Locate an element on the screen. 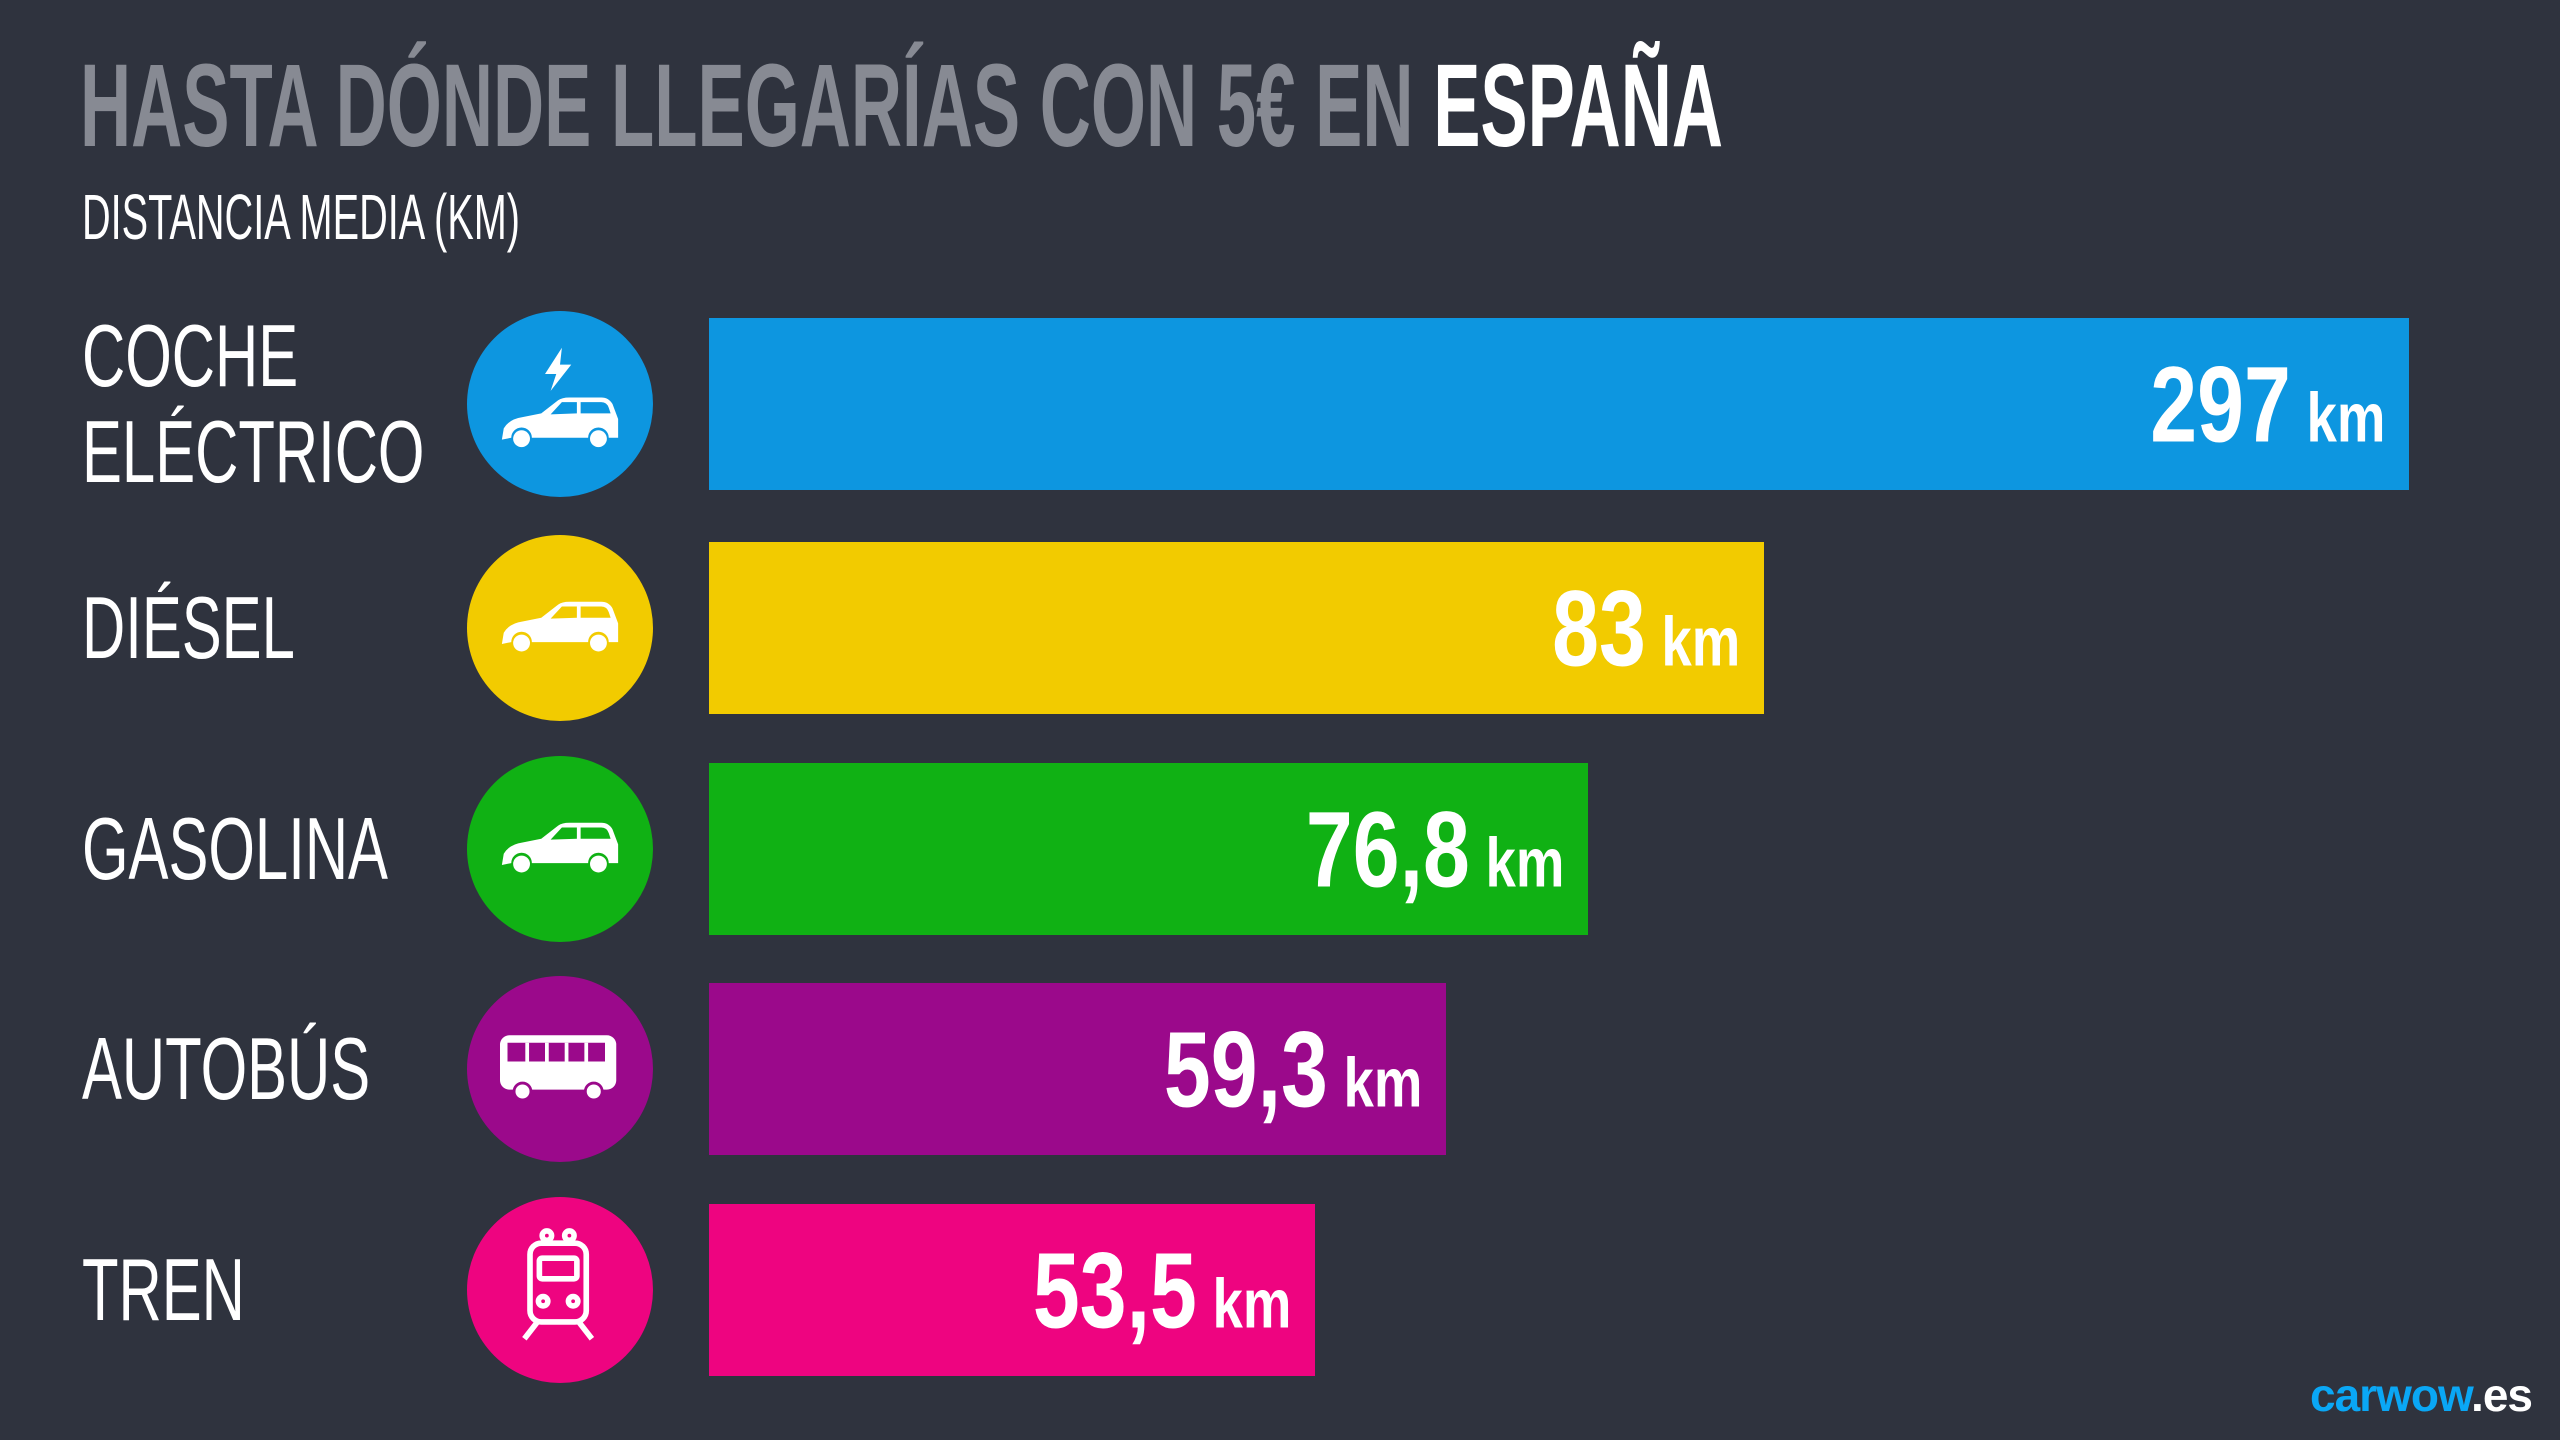 The image size is (2560, 1440). title-highlight: ESPAÑA is located at coordinates (1578, 106).